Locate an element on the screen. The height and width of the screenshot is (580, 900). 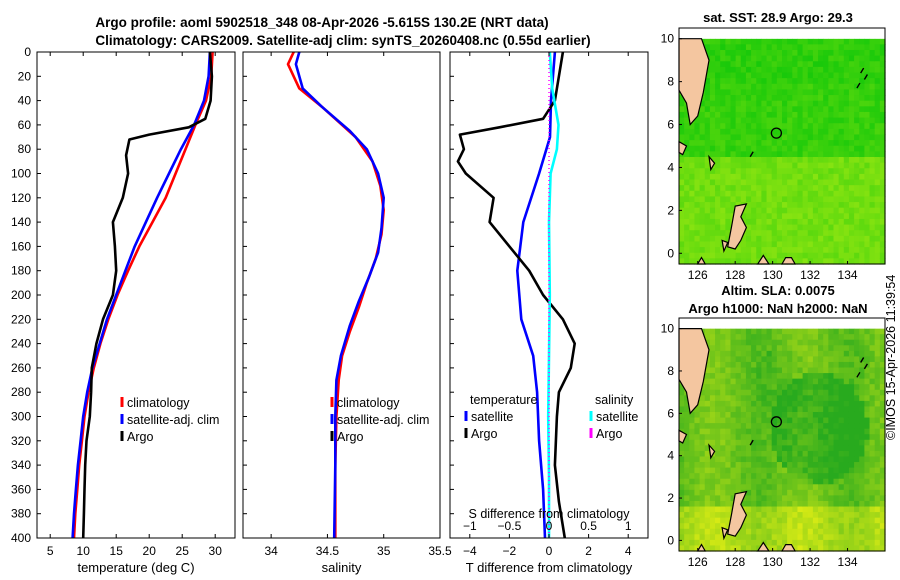
salinity-xtick-label: 35 is located at coordinates (384, 551).